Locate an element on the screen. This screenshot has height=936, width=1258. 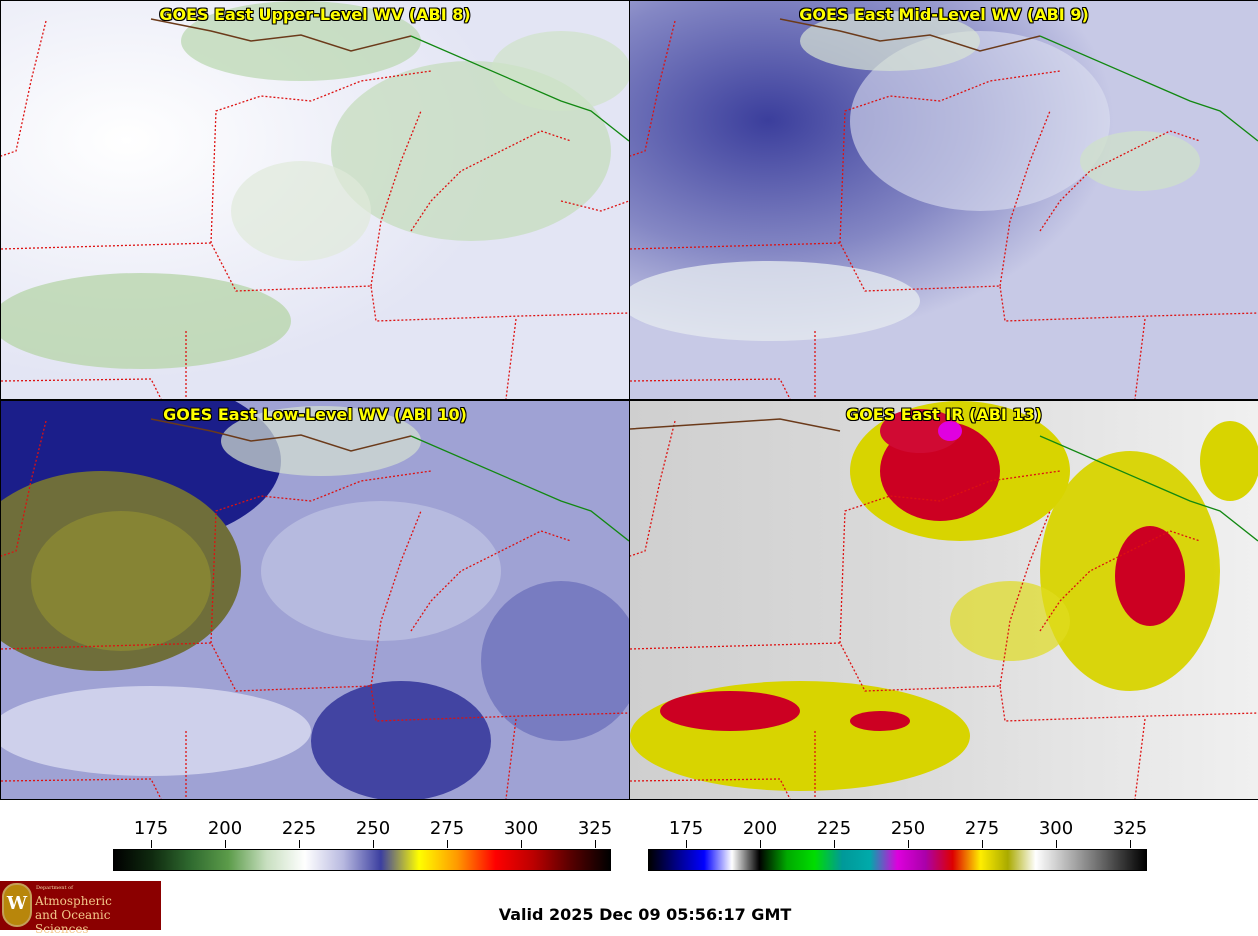
panel-title: GOES East Upper-Level WV (ABI 8) is located at coordinates (315, 14).